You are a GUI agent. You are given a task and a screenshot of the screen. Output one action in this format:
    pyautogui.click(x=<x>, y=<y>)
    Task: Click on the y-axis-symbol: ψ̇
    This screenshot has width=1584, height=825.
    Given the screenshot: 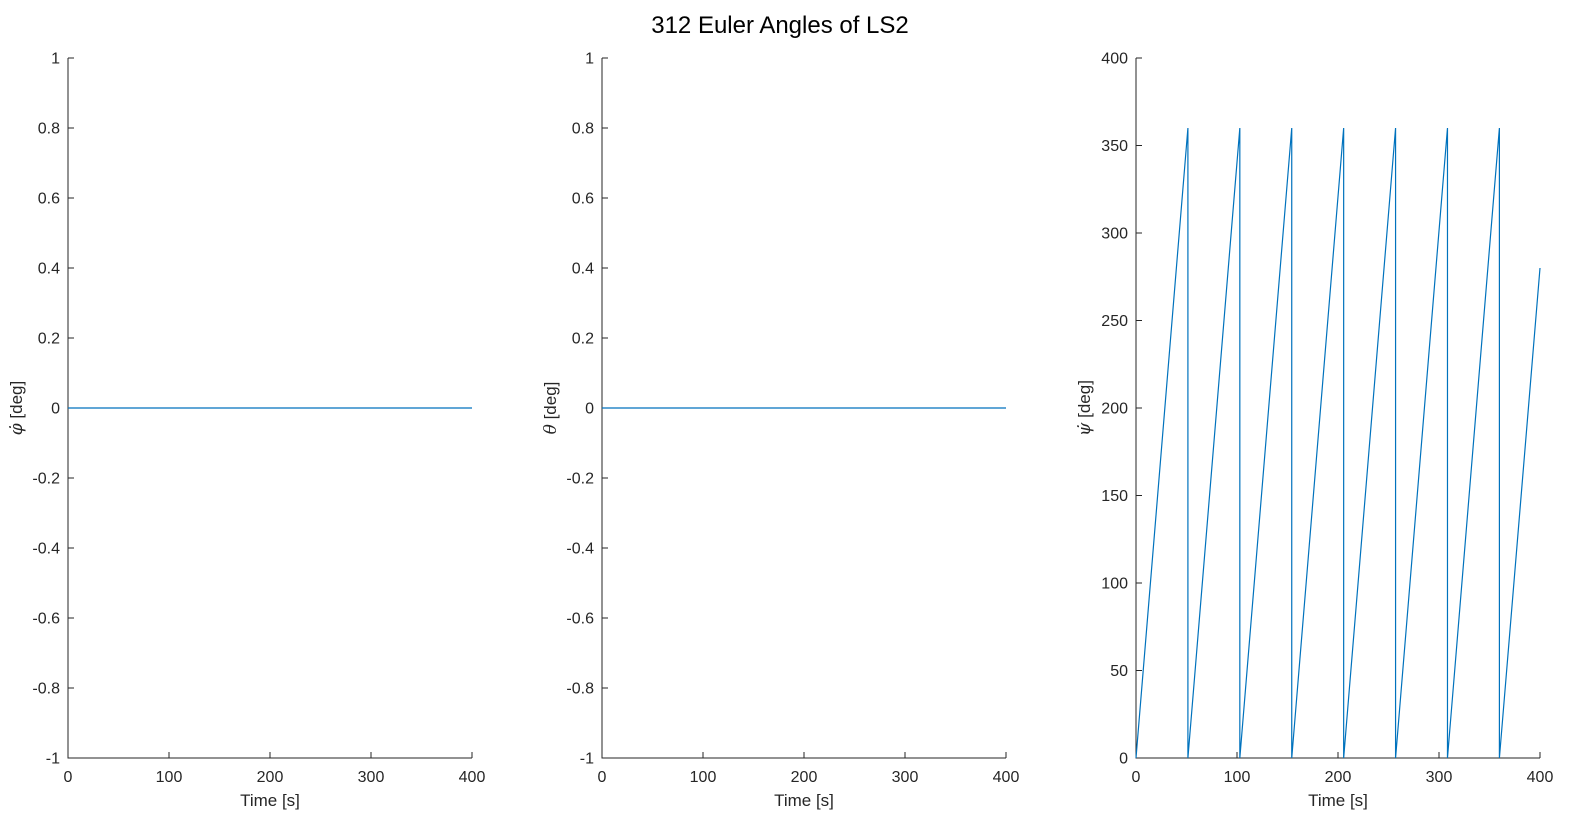 What is the action you would take?
    pyautogui.click(x=1085, y=429)
    